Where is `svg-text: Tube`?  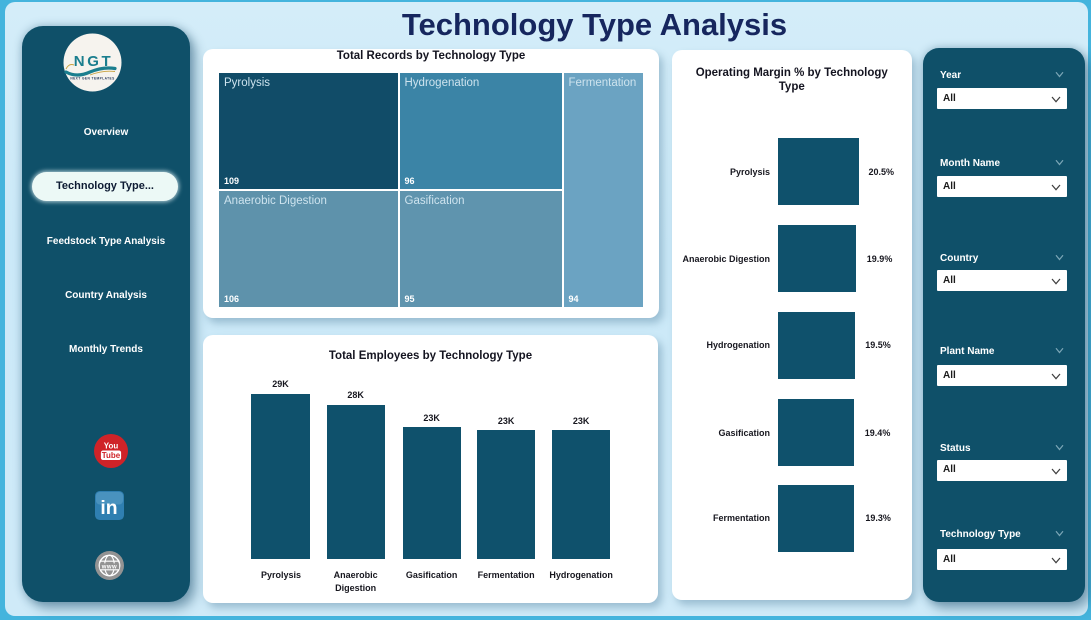 svg-text: Tube is located at coordinates (111, 455).